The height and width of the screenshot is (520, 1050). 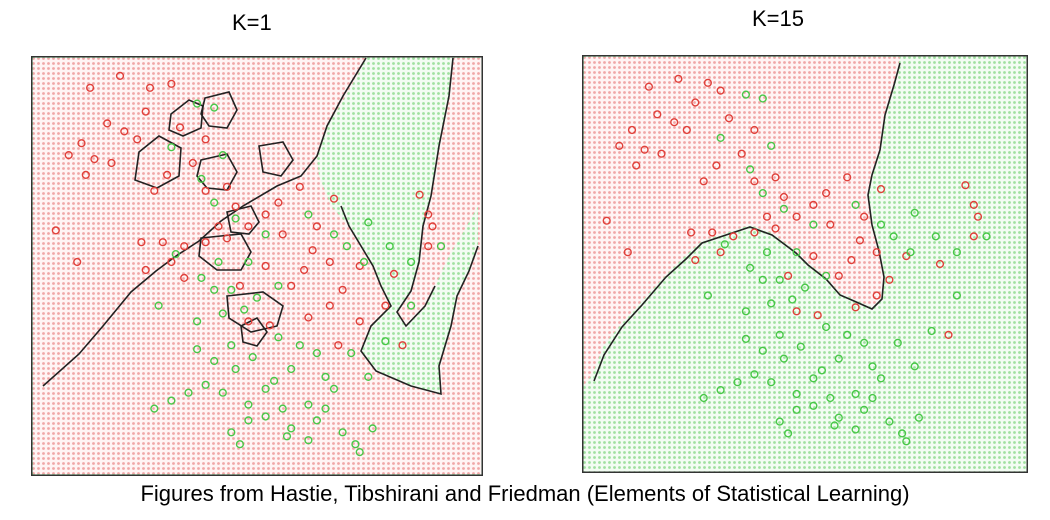 What do you see at coordinates (252, 22) in the screenshot?
I see `panel-title-k1: K=1` at bounding box center [252, 22].